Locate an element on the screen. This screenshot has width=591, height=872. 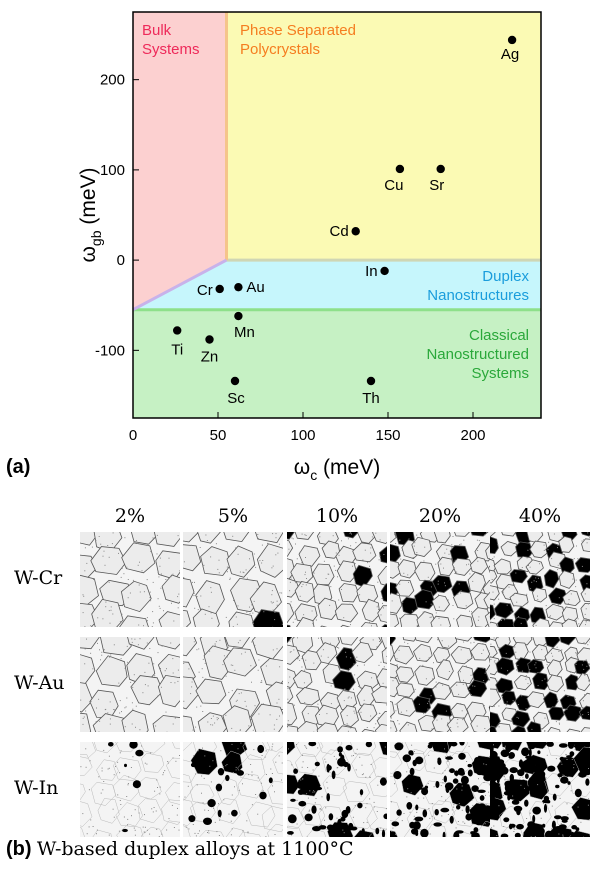
data-point-au is located at coordinates (238, 287).